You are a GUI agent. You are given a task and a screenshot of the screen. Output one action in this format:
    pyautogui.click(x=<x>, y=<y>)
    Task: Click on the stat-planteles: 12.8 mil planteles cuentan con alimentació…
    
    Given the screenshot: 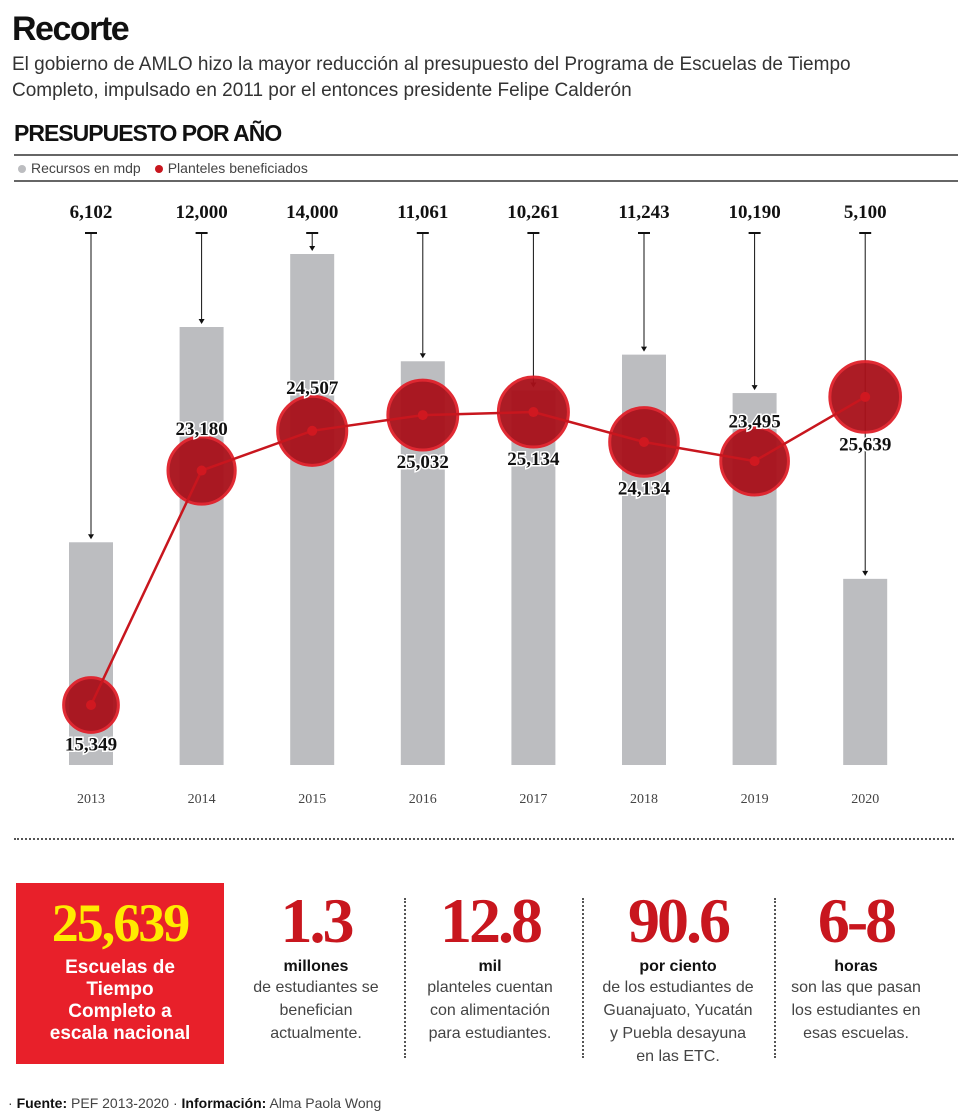 What is the action you would take?
    pyautogui.click(x=490, y=964)
    